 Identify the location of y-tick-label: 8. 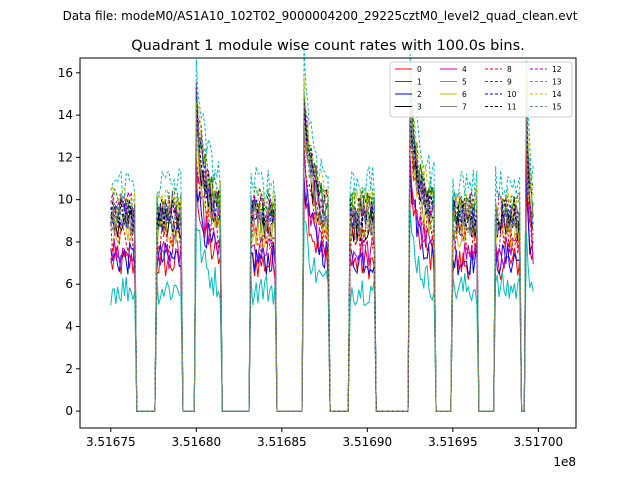
(69, 242).